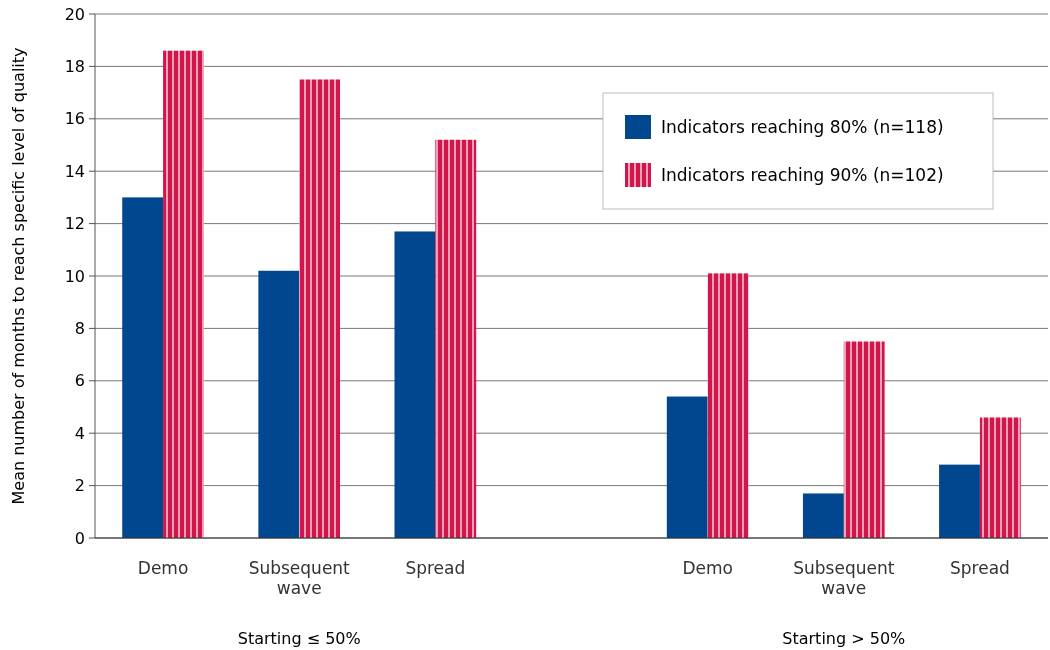 This screenshot has height=650, width=1050. Describe the element at coordinates (79, 486) in the screenshot. I see `y-tick-label: 2` at that location.